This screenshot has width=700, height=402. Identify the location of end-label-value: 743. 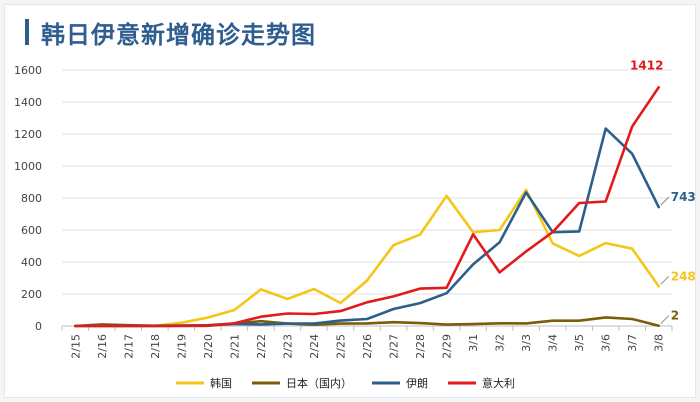
(683, 197).